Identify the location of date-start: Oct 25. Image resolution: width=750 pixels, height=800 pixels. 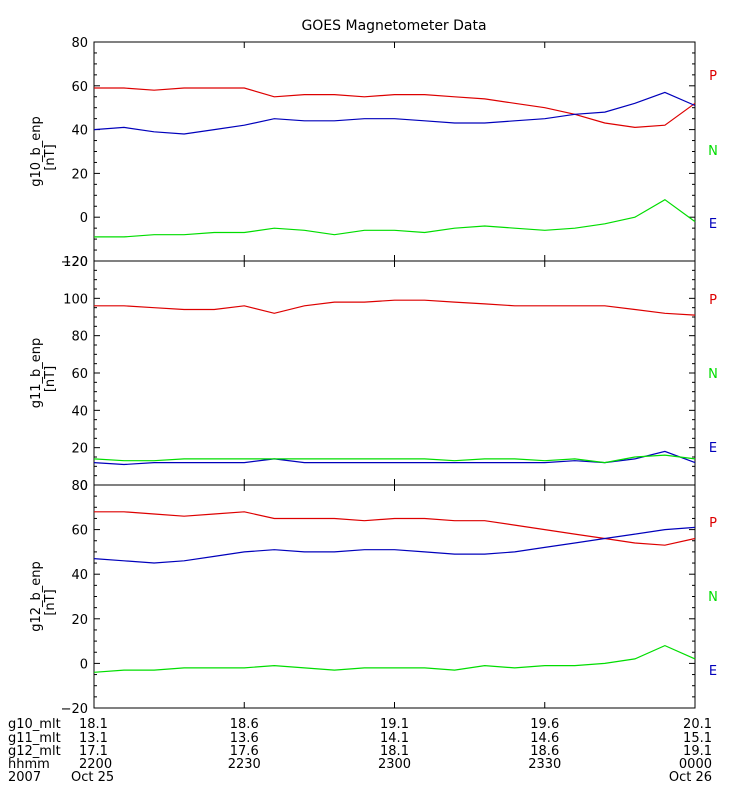
(92, 777).